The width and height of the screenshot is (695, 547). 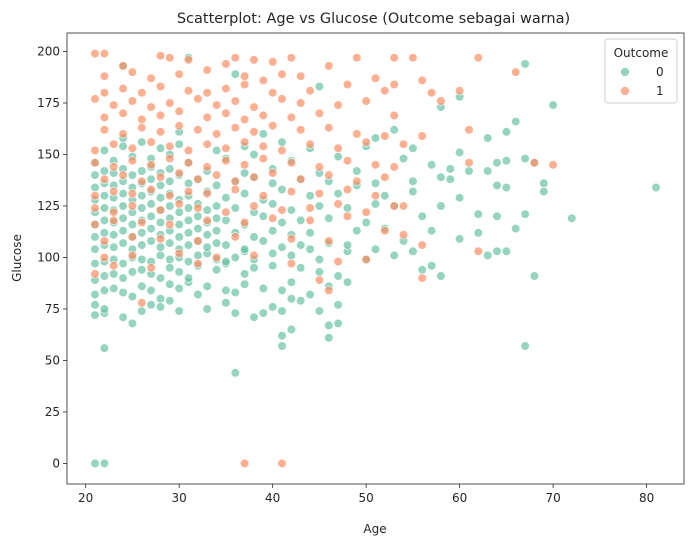 I want to click on y-tick-label: 50, so click(x=52, y=360).